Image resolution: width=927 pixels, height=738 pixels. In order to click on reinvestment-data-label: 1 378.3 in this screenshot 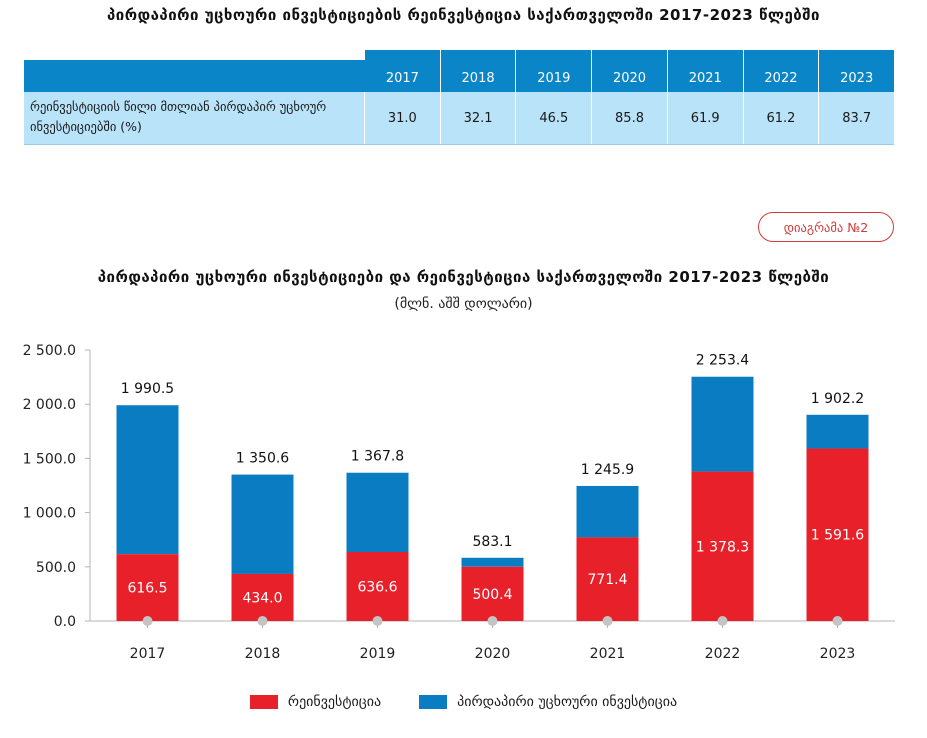, I will do `click(722, 547)`.